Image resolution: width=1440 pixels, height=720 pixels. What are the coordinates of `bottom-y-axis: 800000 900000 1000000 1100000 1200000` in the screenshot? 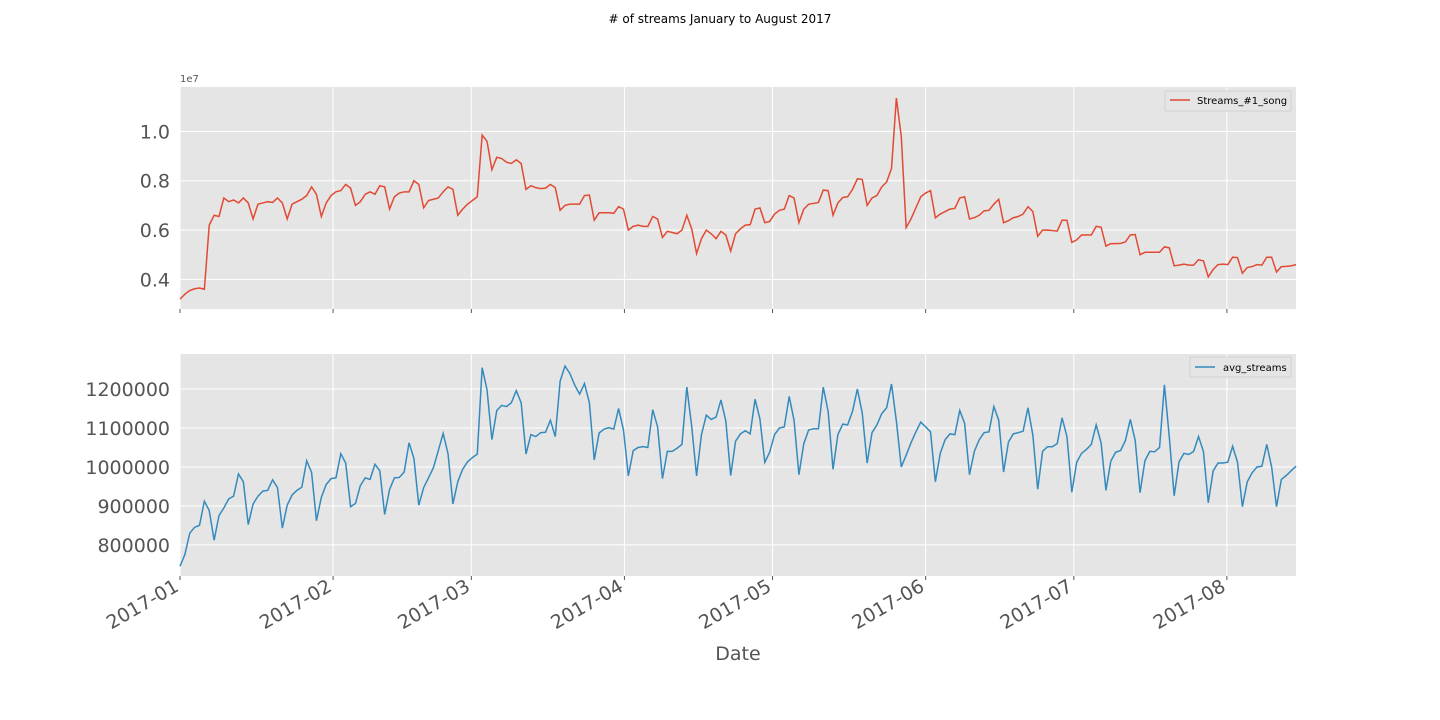 It's located at (127, 468).